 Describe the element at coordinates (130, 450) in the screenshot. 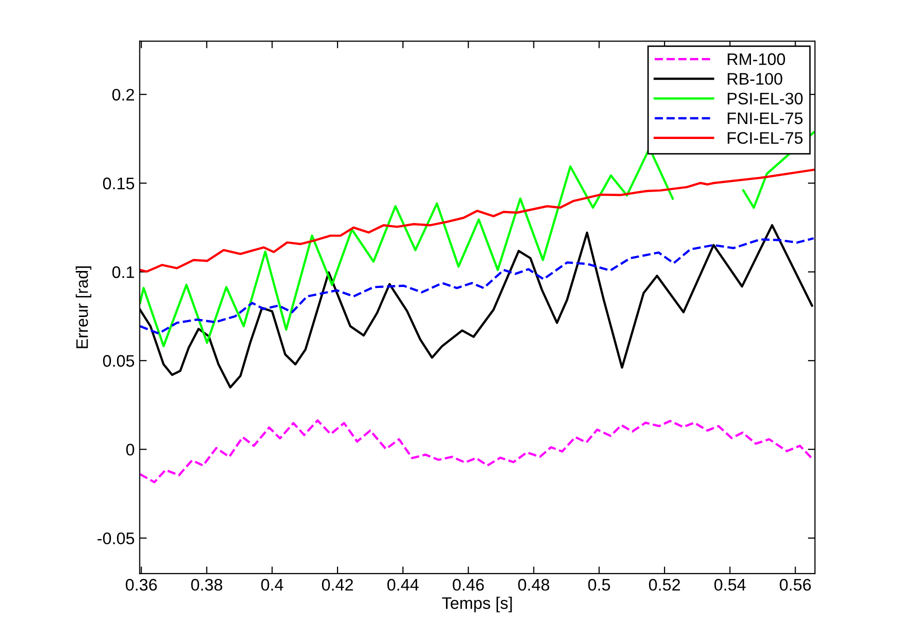

I see `y-tick-label: 0` at that location.